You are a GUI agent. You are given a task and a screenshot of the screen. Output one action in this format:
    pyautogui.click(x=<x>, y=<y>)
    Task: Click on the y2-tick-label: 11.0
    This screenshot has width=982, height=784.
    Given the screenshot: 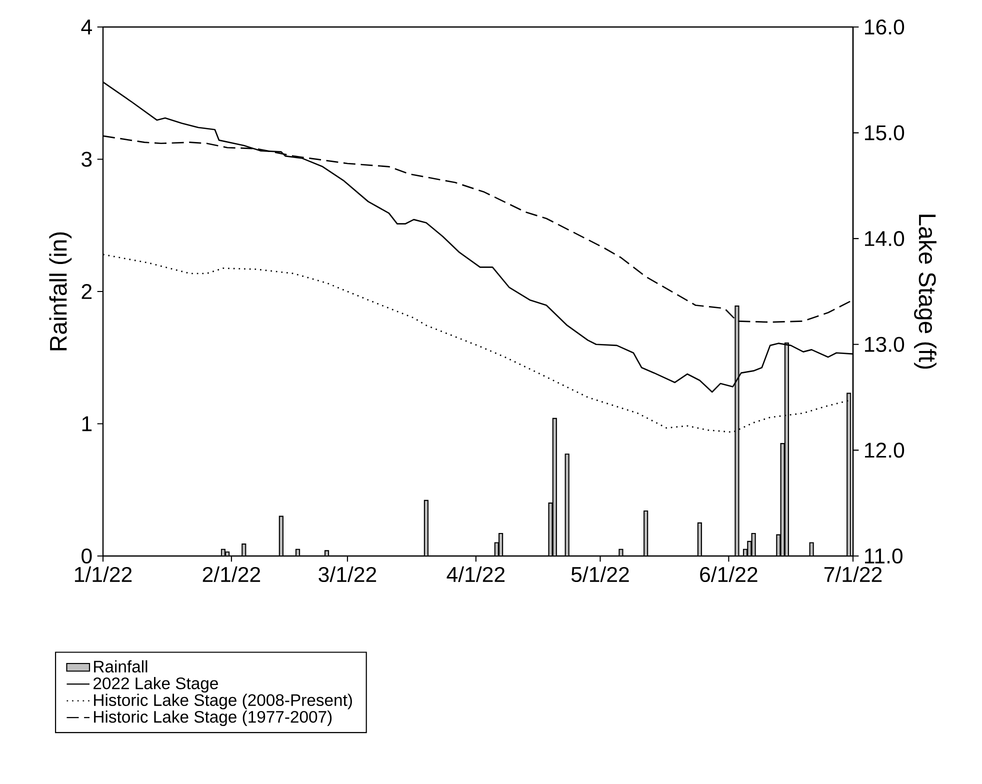 What is the action you would take?
    pyautogui.click(x=883, y=556)
    